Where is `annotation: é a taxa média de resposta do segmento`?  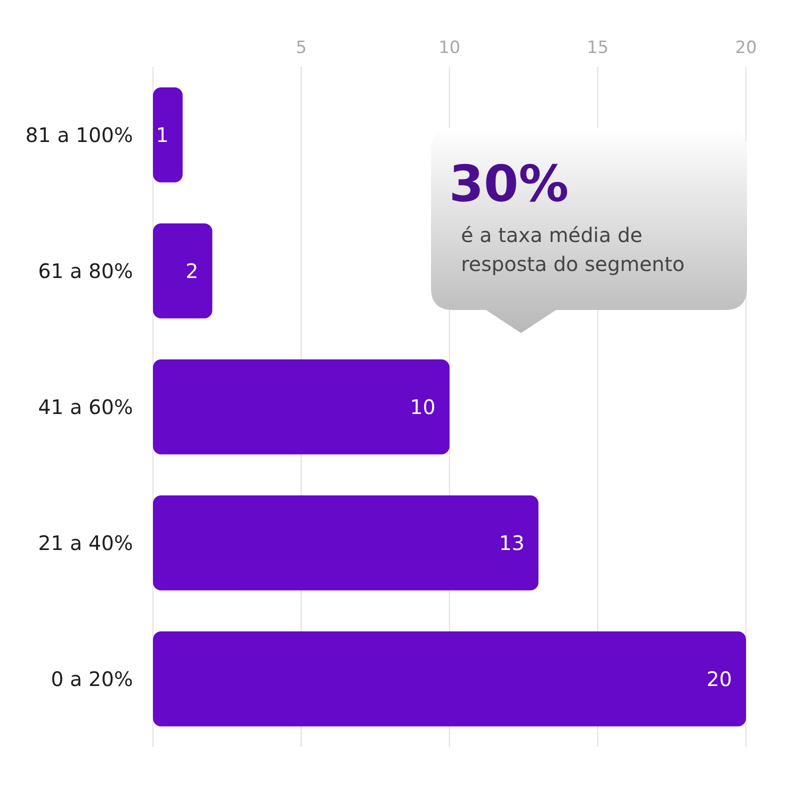 annotation: é a taxa média de resposta do segmento is located at coordinates (573, 250).